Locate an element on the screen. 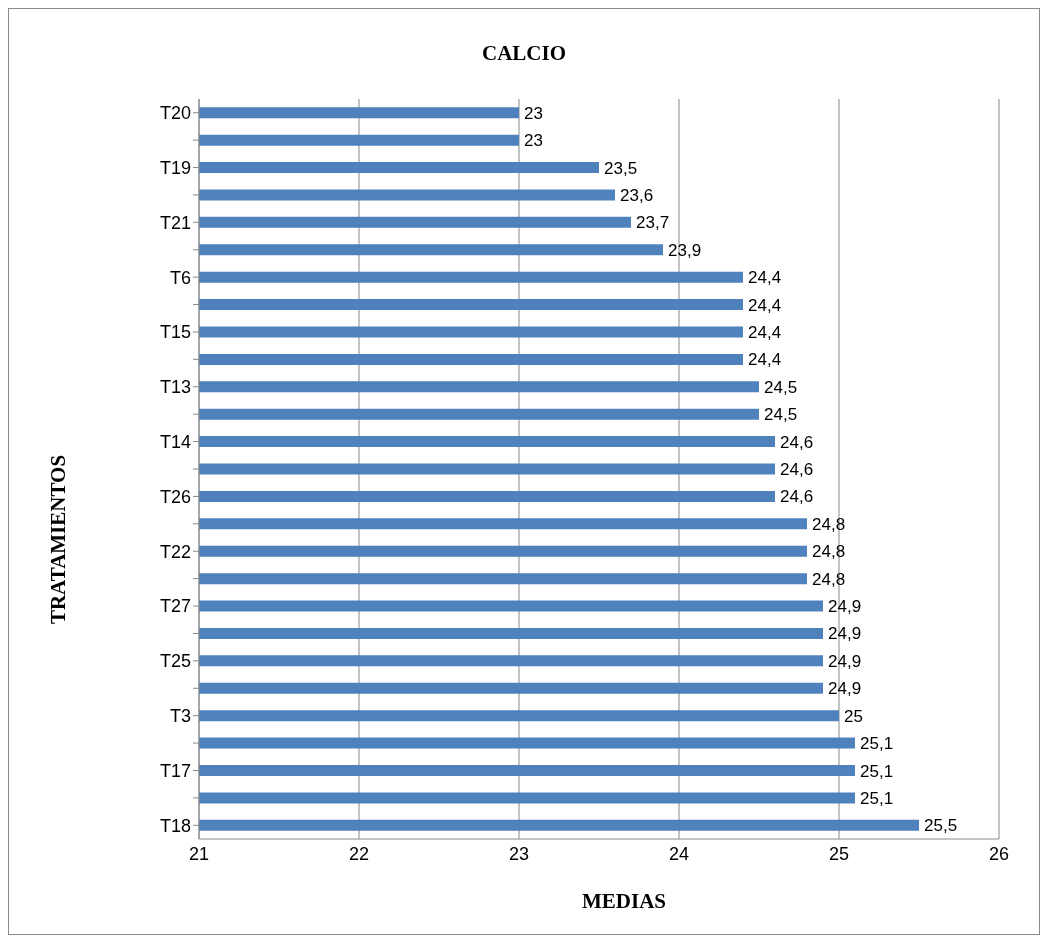  y-tick-label: T21 is located at coordinates (175, 222).